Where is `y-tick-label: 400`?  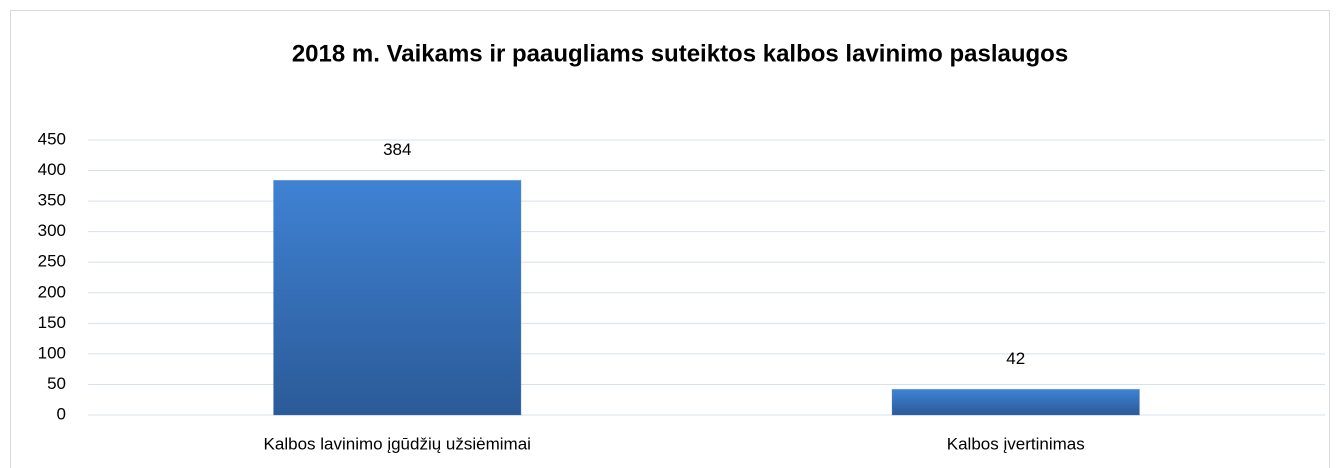
y-tick-label: 400 is located at coordinates (52, 169).